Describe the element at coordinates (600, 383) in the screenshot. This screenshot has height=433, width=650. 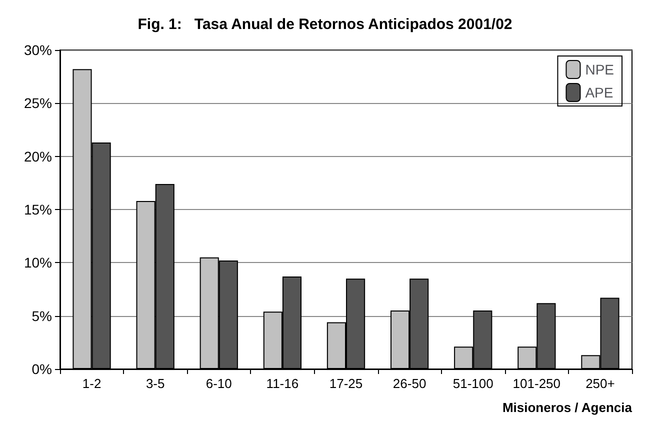
I see `x-tick-label: 250+` at that location.